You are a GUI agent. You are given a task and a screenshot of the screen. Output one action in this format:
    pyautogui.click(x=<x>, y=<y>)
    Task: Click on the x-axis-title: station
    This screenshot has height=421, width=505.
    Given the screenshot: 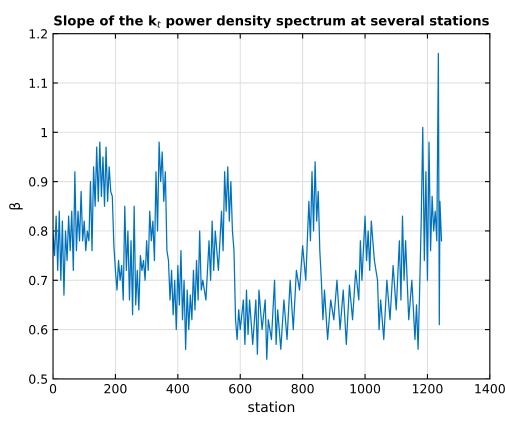 What is the action you would take?
    pyautogui.click(x=271, y=406)
    